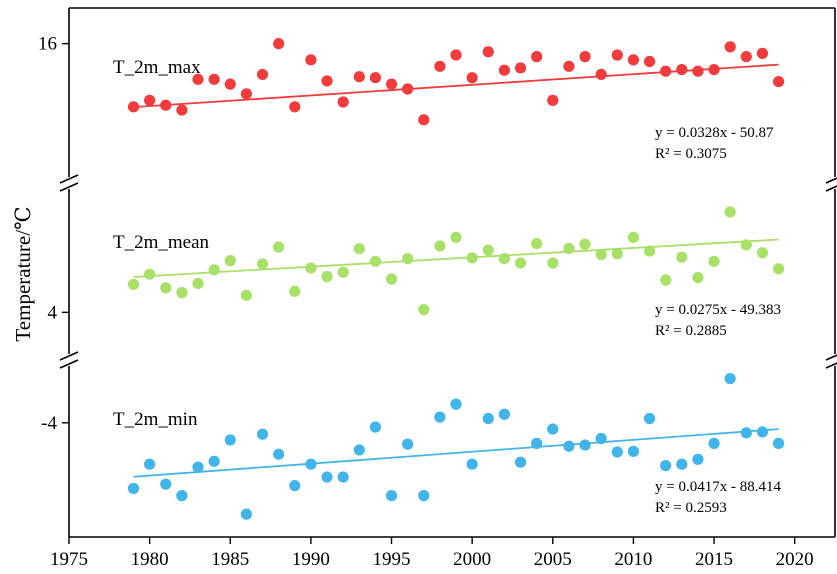  I want to click on trend-equation: y = 0.0328x - 50.87, so click(714, 133).